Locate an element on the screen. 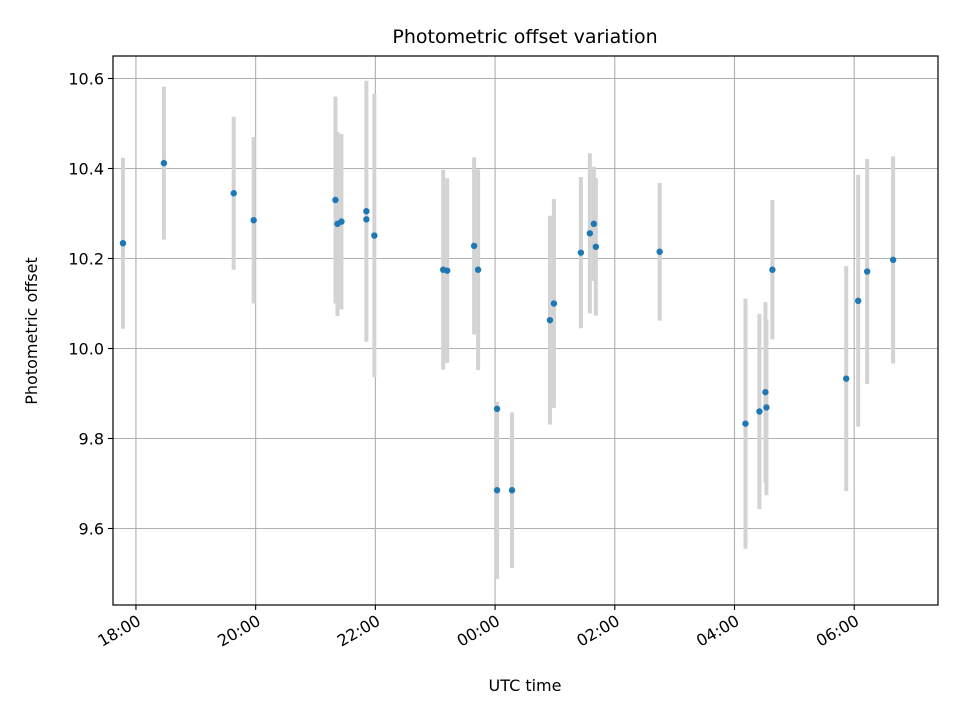 This screenshot has height=720, width=960. chart-title: Photometric offset variation is located at coordinates (524, 37).